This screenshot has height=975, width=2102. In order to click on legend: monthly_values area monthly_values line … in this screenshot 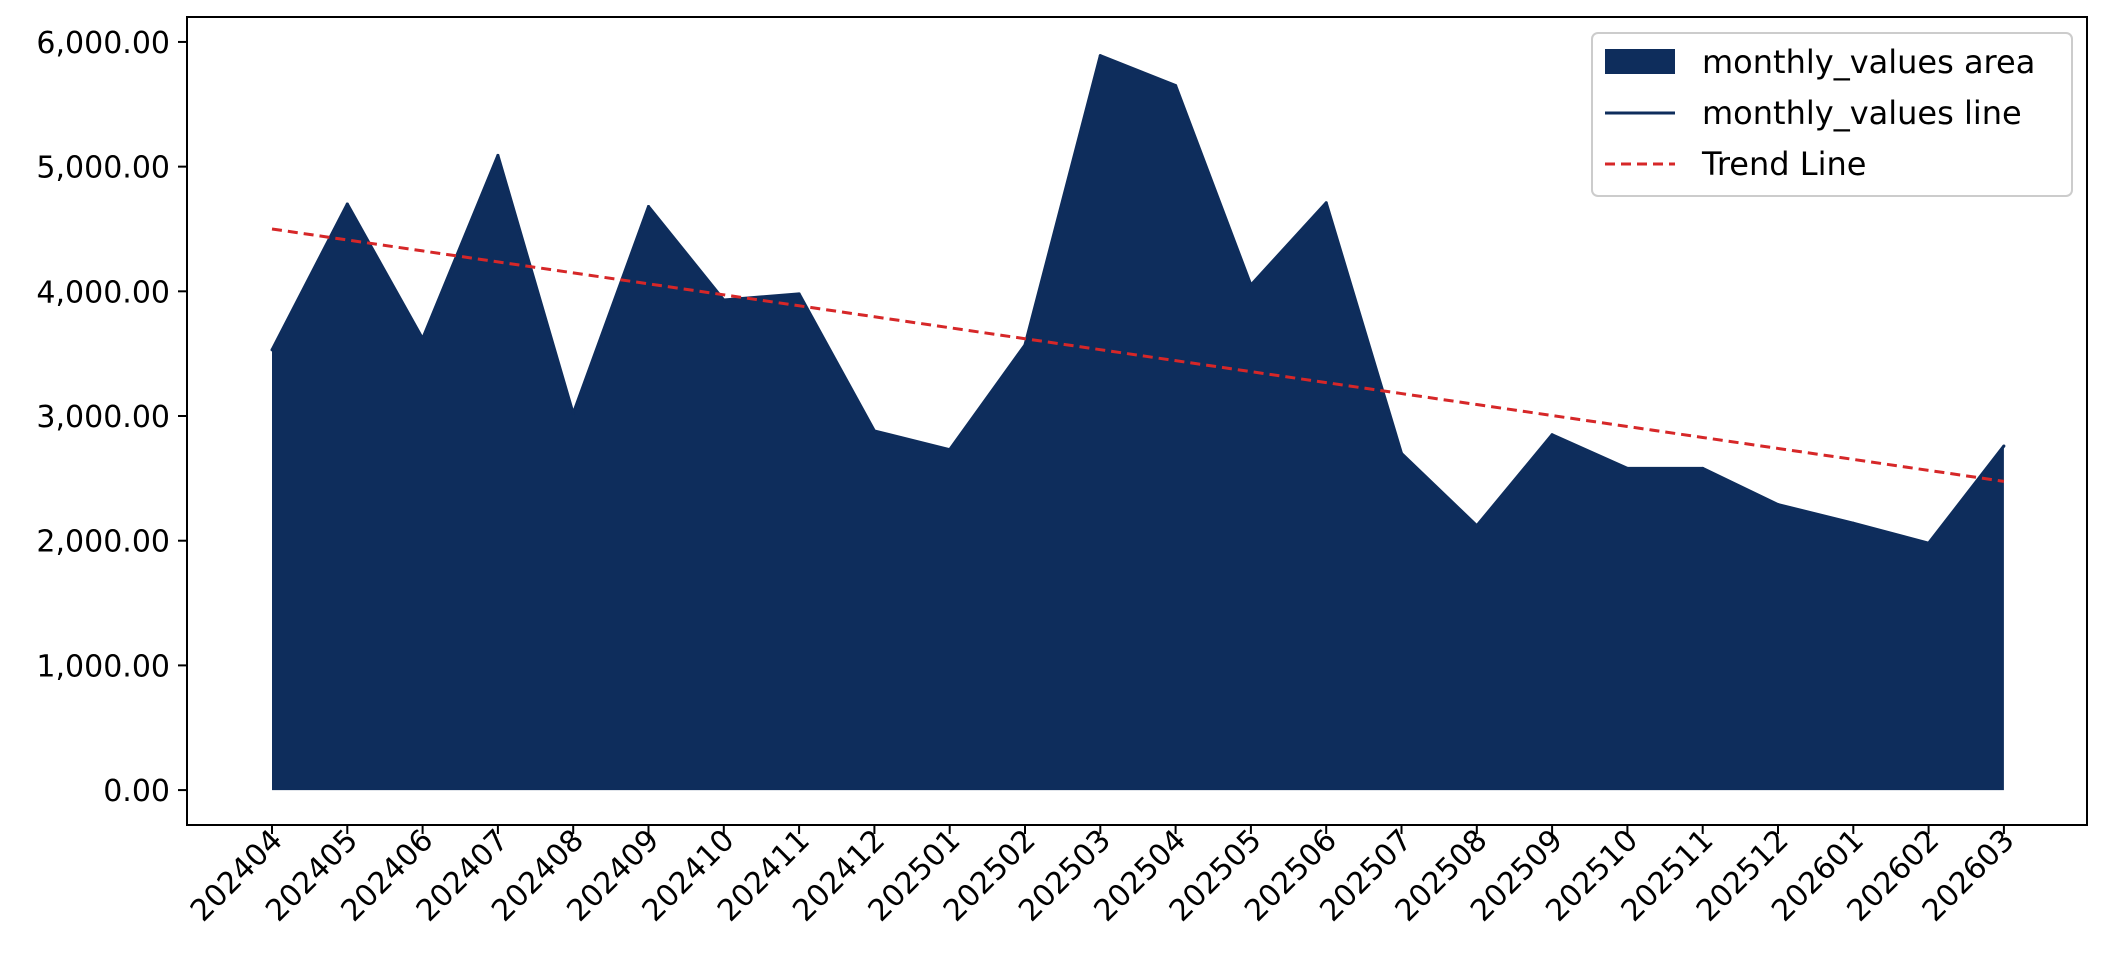, I will do `click(1832, 114)`.